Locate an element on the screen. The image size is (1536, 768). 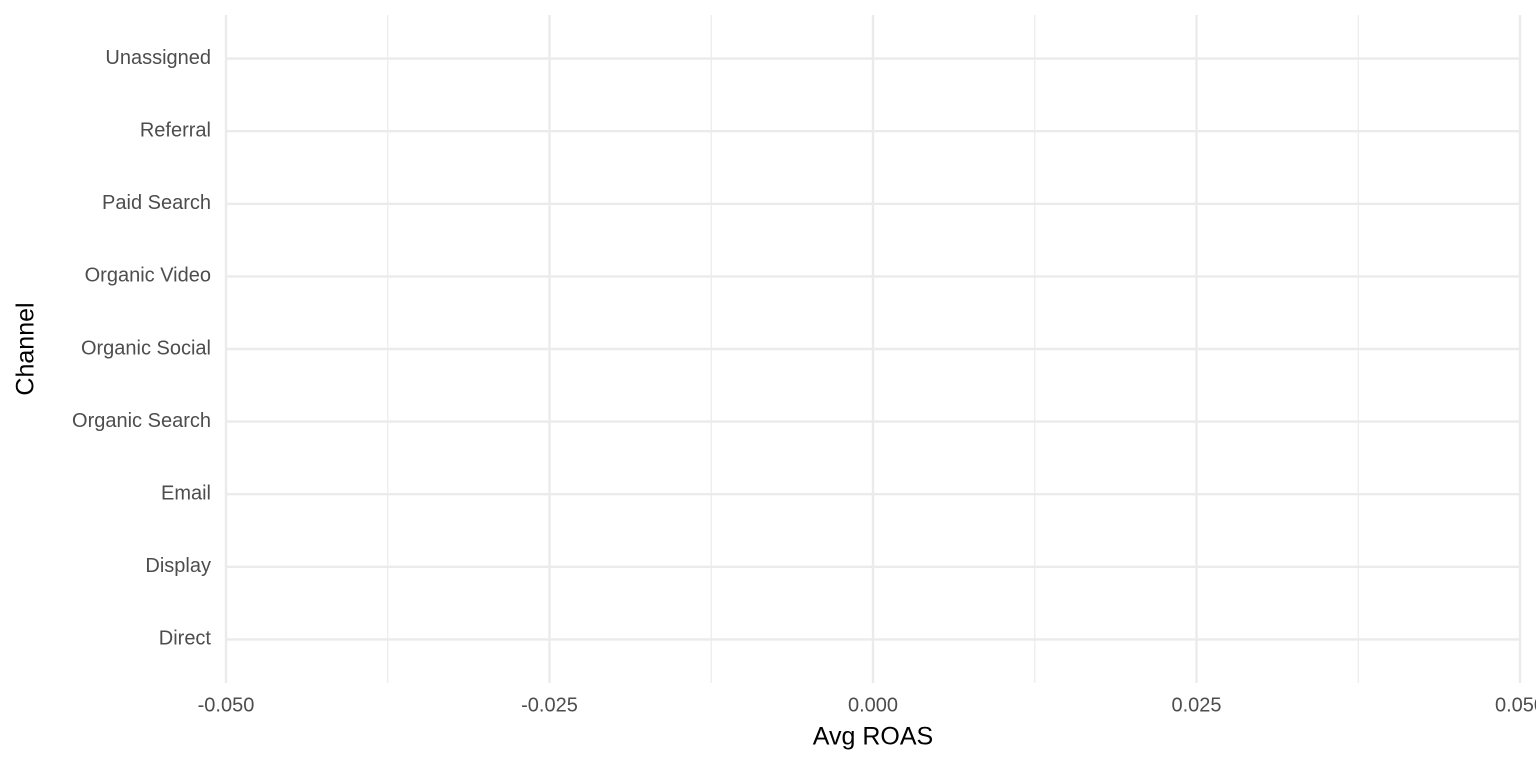
y-tick-label: Referral is located at coordinates (175, 130).